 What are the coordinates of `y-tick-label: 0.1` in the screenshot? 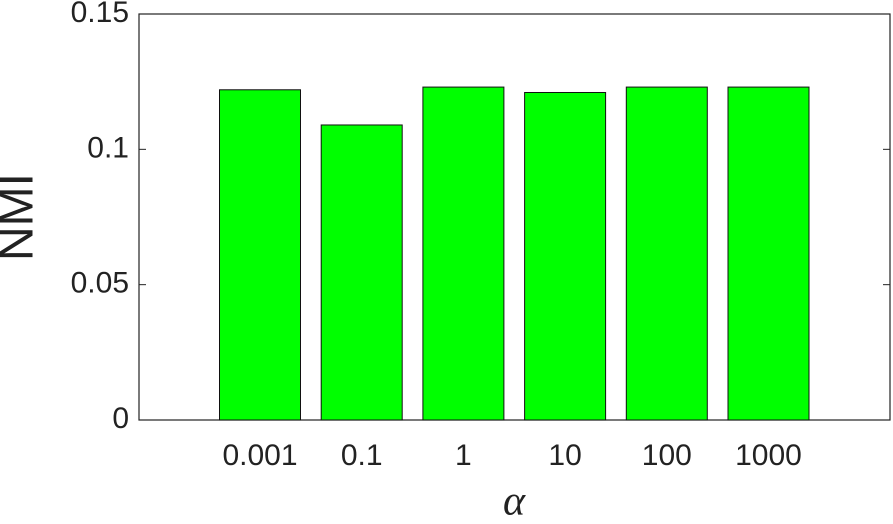 It's located at (108, 147).